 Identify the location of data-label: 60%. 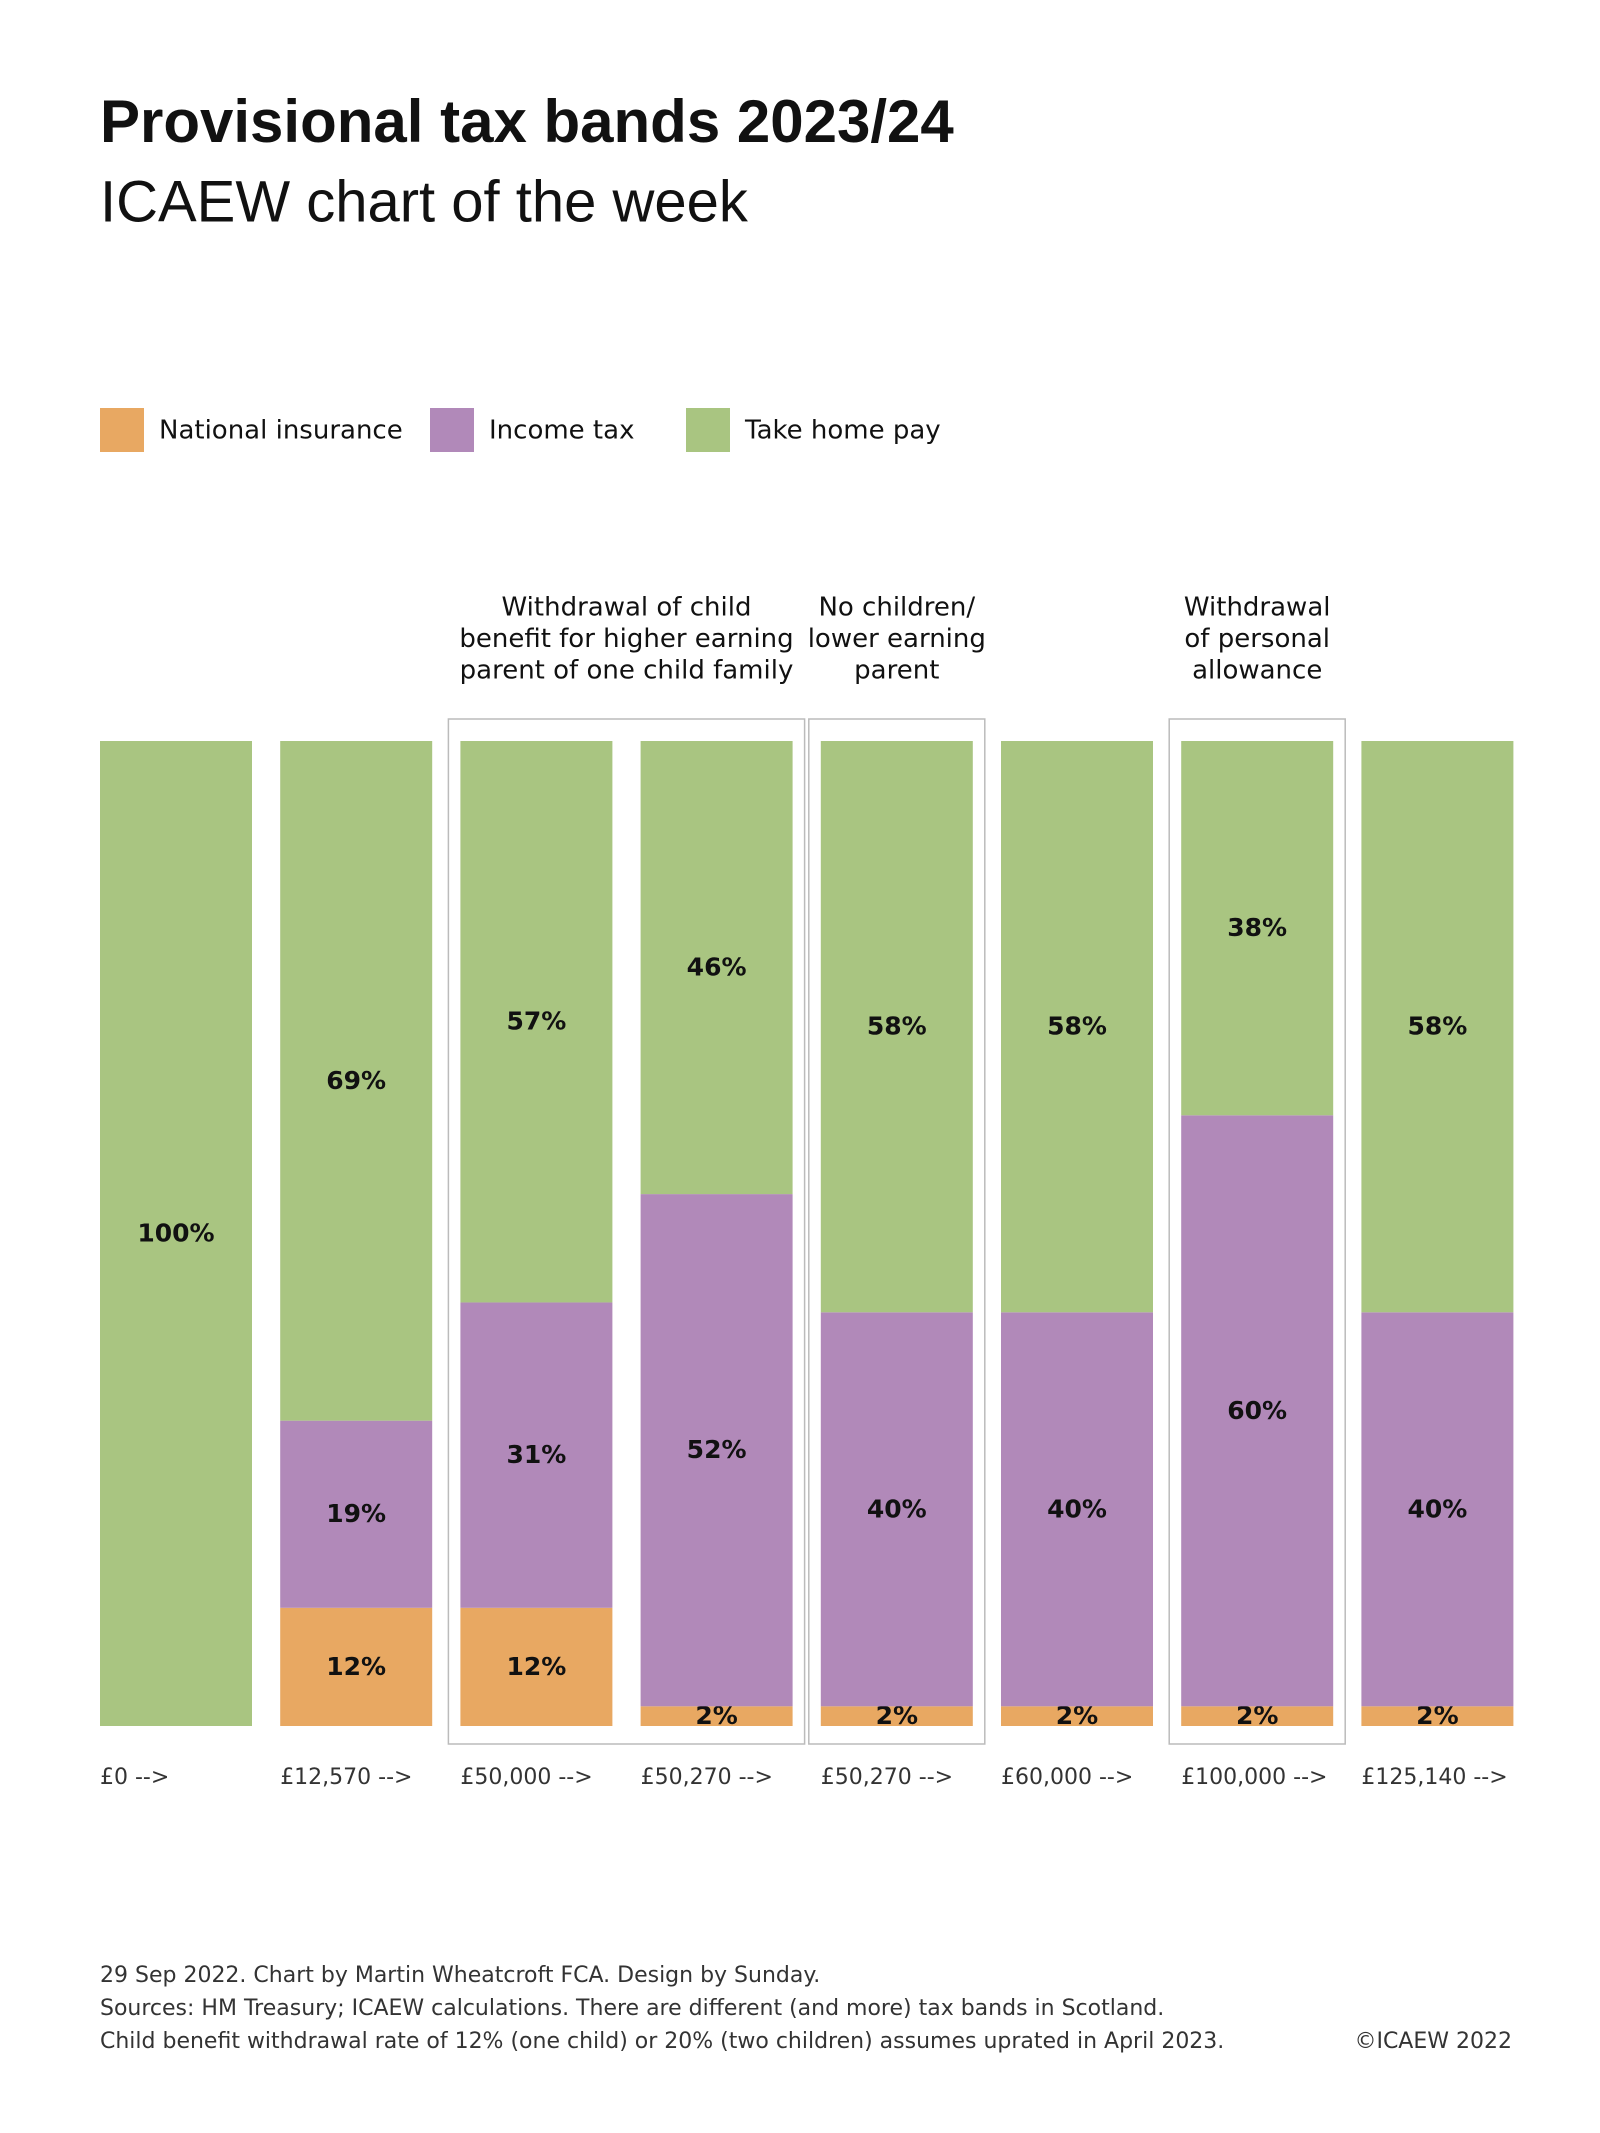
(1257, 1410).